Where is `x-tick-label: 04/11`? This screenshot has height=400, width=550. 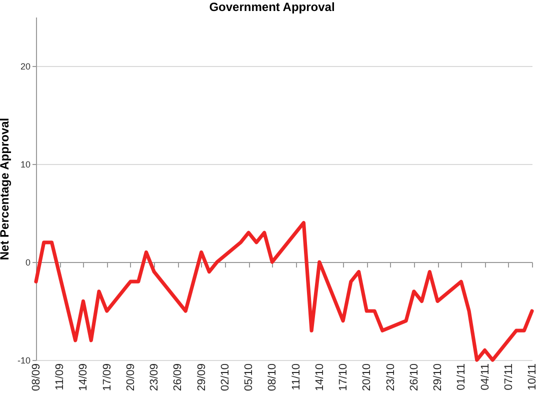
x-tick-label: 04/11 is located at coordinates (485, 377).